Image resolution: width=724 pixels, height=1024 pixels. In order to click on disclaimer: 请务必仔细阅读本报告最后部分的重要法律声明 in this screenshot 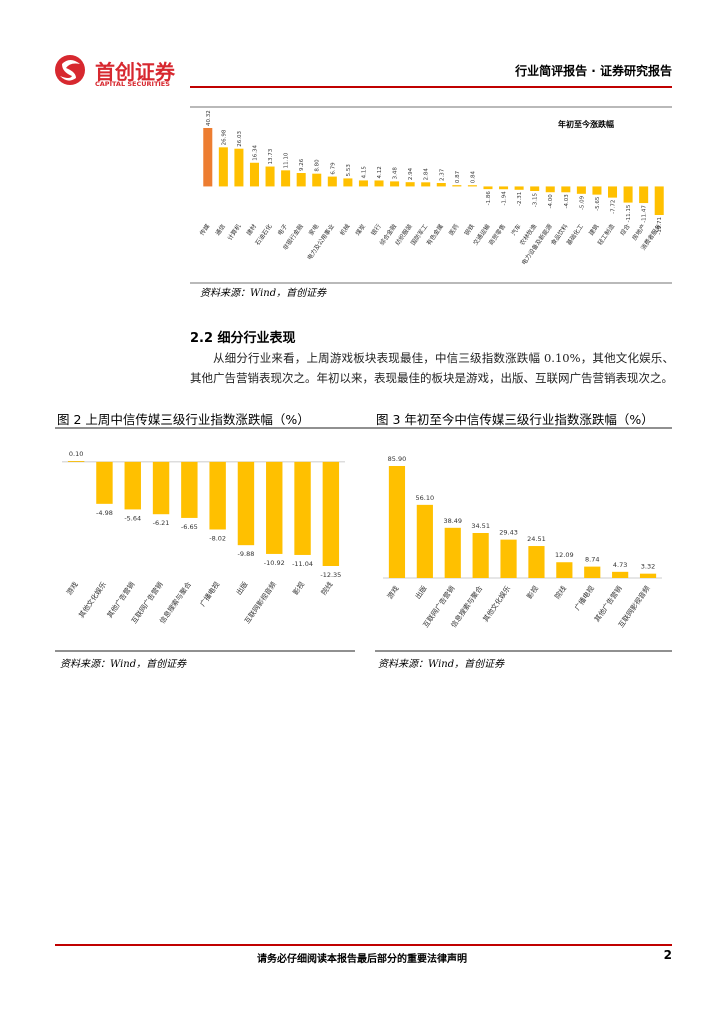, I will do `click(362, 959)`.